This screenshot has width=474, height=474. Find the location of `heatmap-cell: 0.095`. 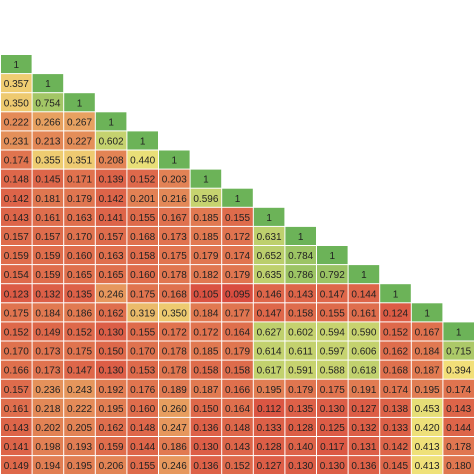

heatmap-cell: 0.095 is located at coordinates (237, 293).